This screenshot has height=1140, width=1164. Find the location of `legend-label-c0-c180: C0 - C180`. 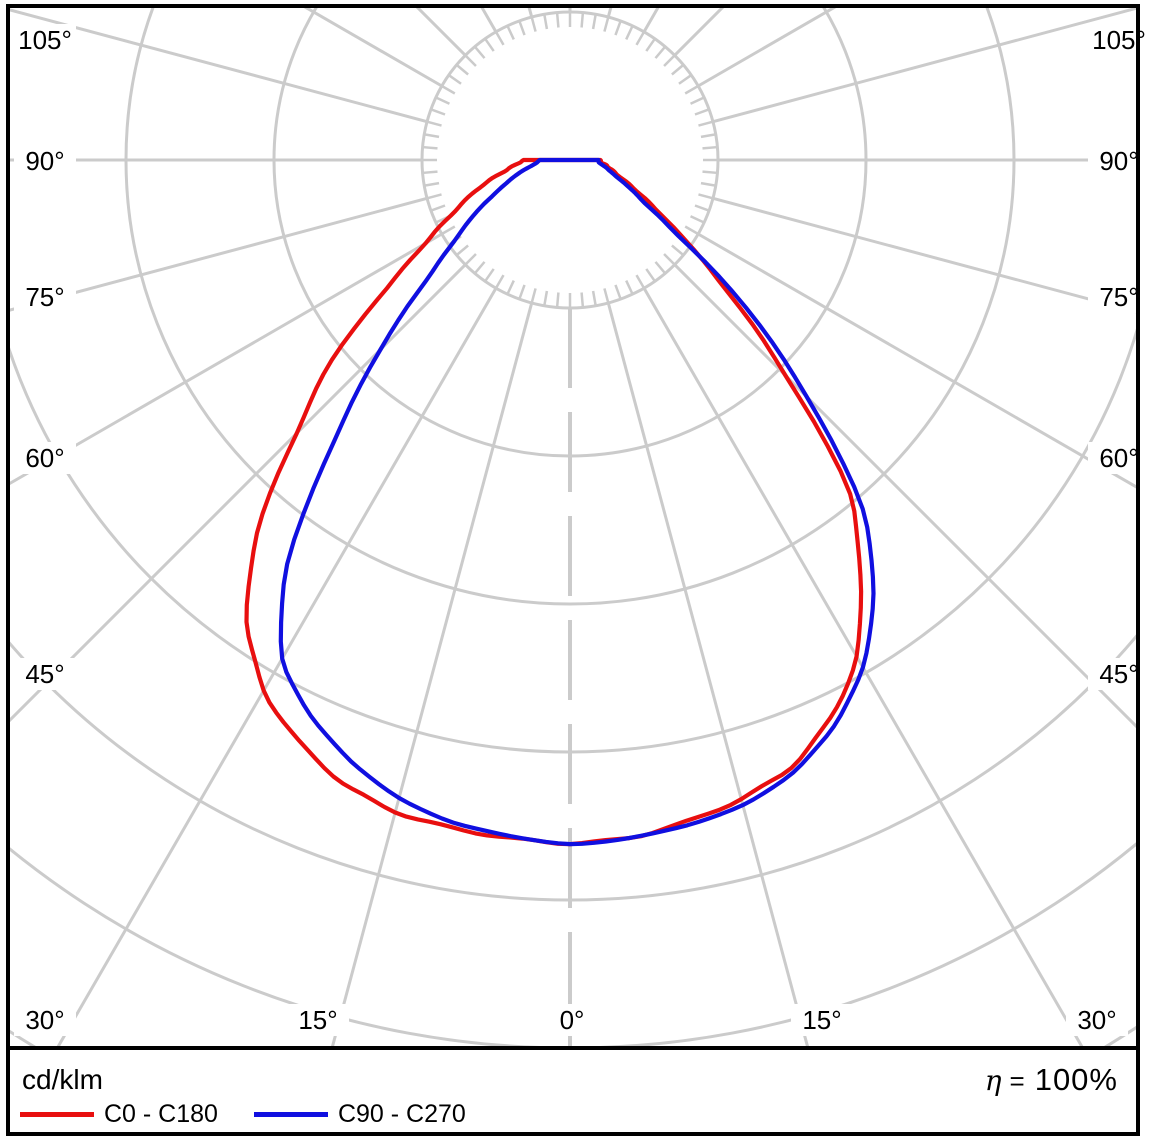

legend-label-c0-c180: C0 - C180 is located at coordinates (161, 1114).